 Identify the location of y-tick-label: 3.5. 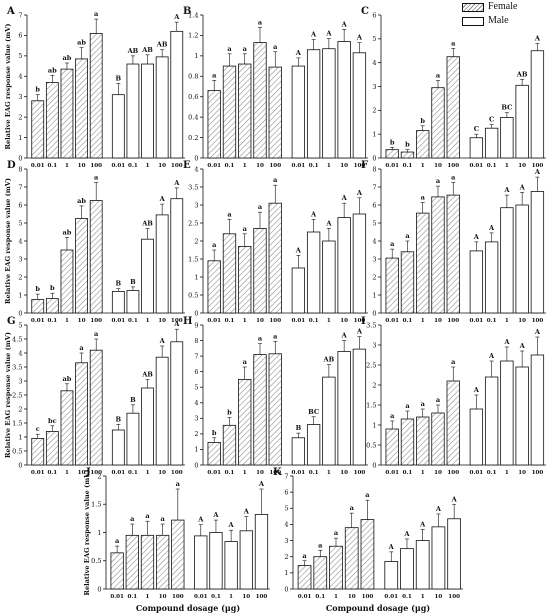
(17, 367).